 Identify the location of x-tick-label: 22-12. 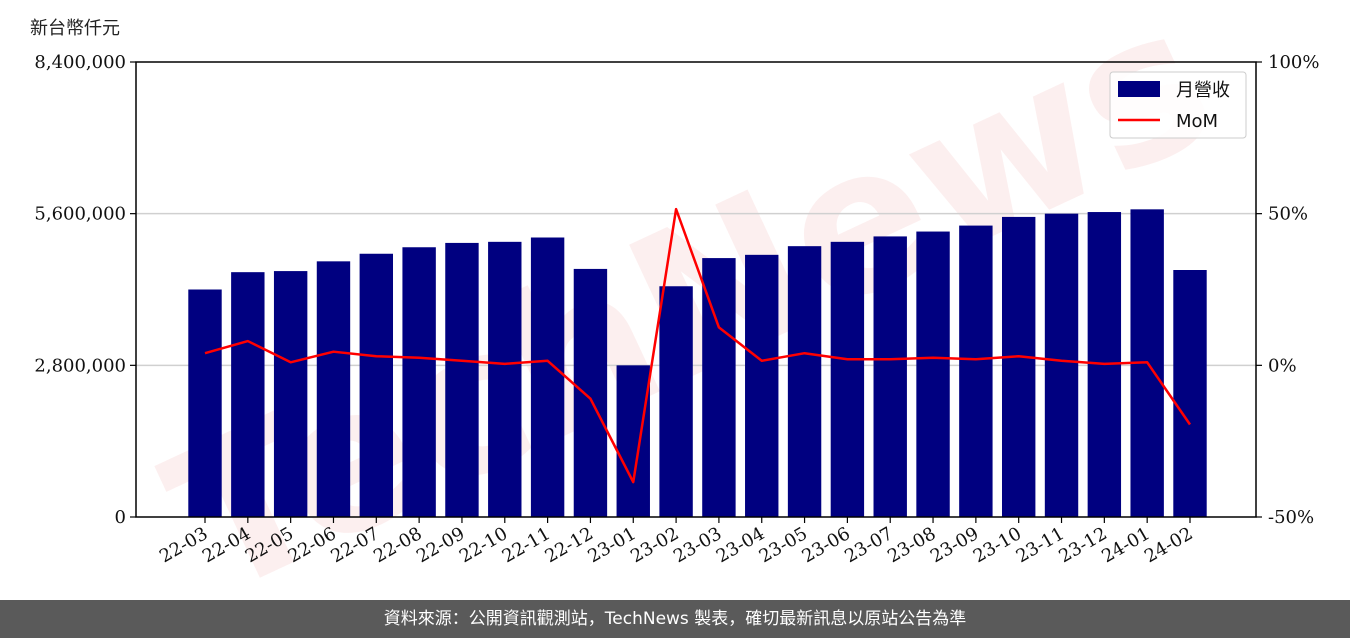
(568, 545).